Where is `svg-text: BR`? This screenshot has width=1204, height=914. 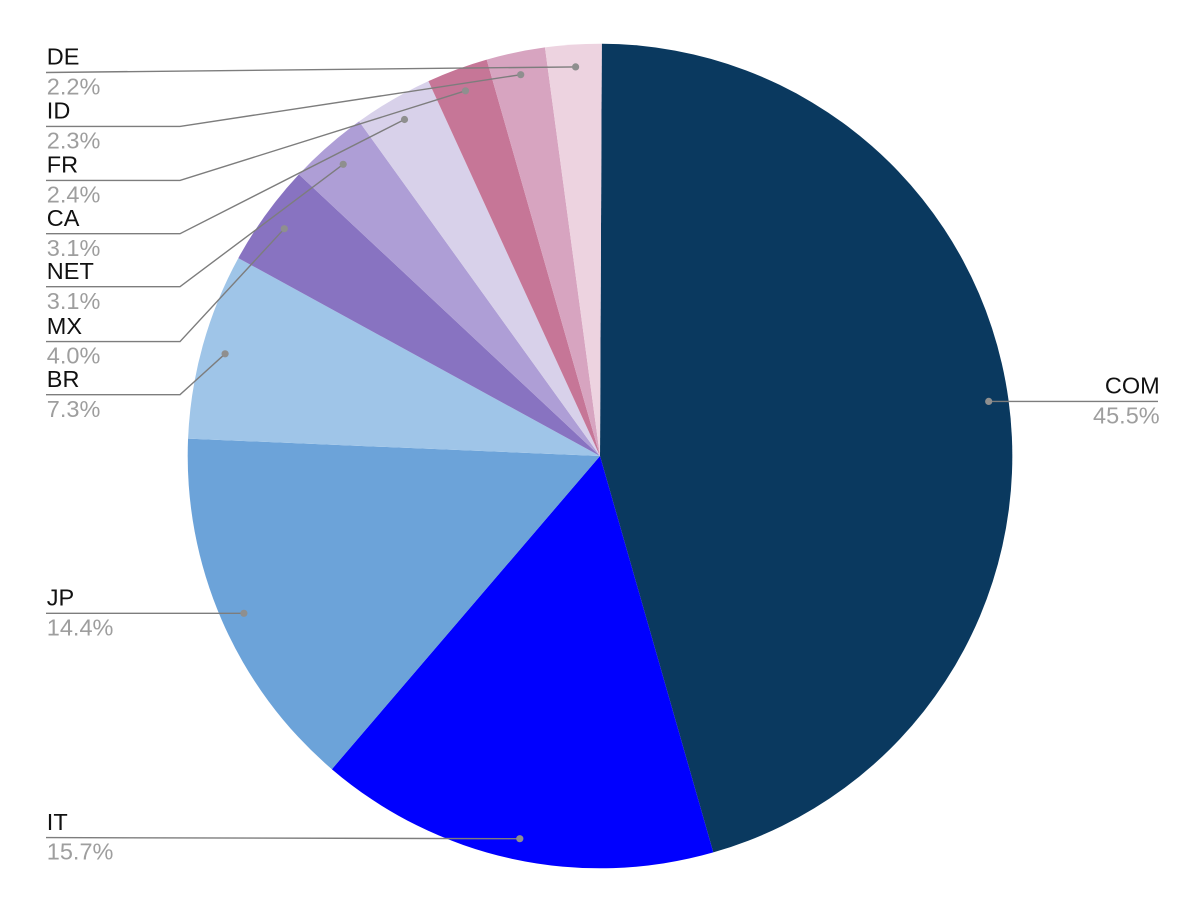
svg-text: BR is located at coordinates (63, 379).